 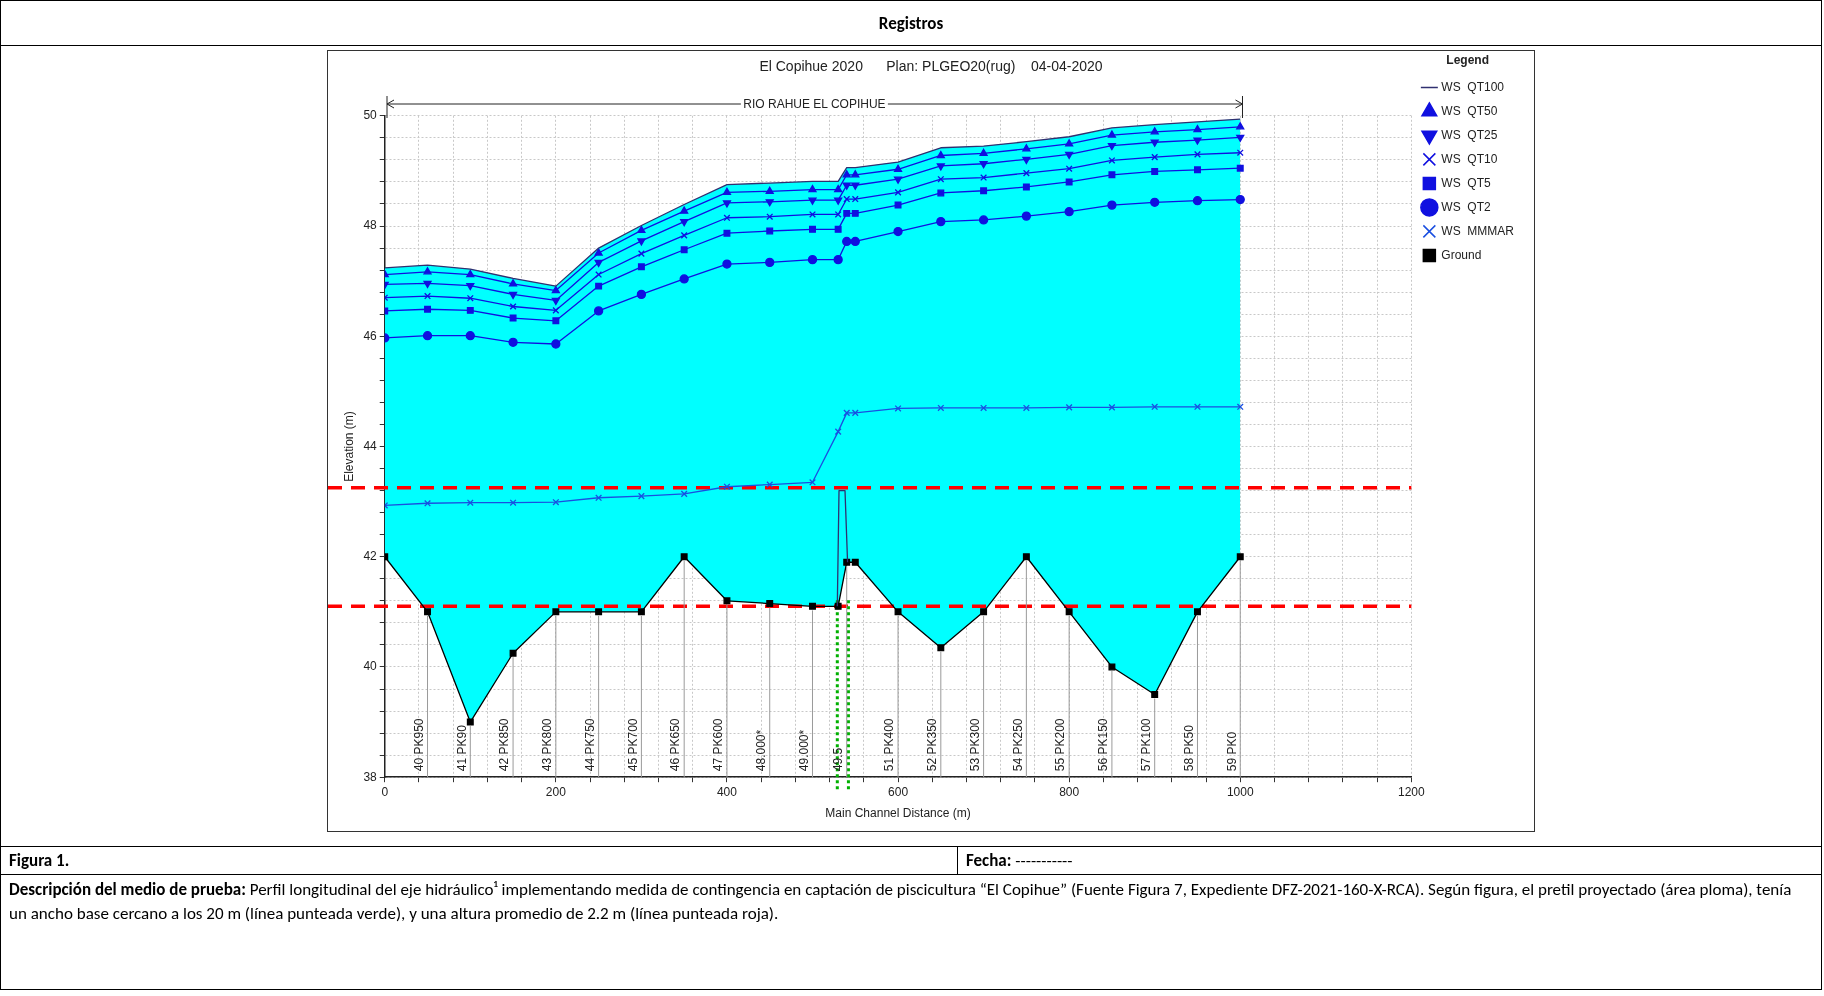 I want to click on x-tick-label: 0, so click(x=385, y=791).